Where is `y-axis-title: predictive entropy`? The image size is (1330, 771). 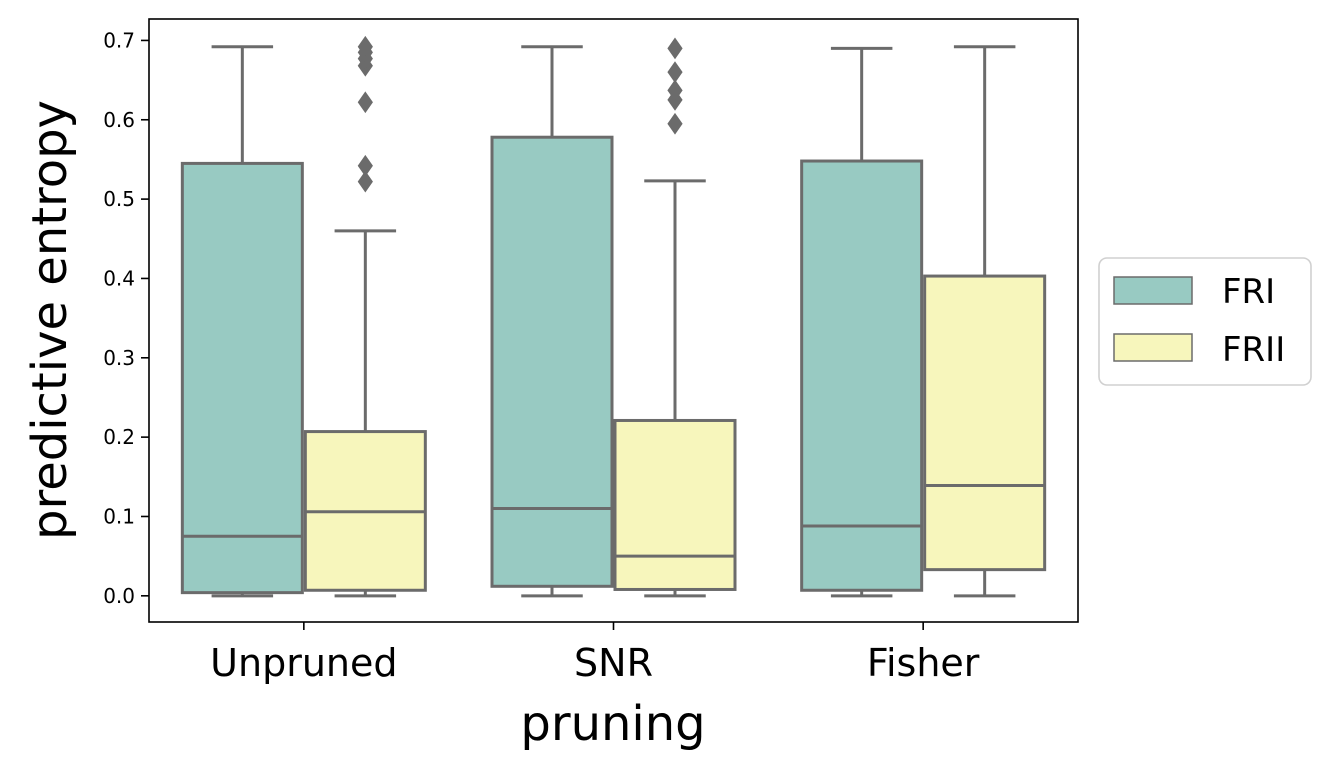
y-axis-title: predictive entropy is located at coordinates (50, 320).